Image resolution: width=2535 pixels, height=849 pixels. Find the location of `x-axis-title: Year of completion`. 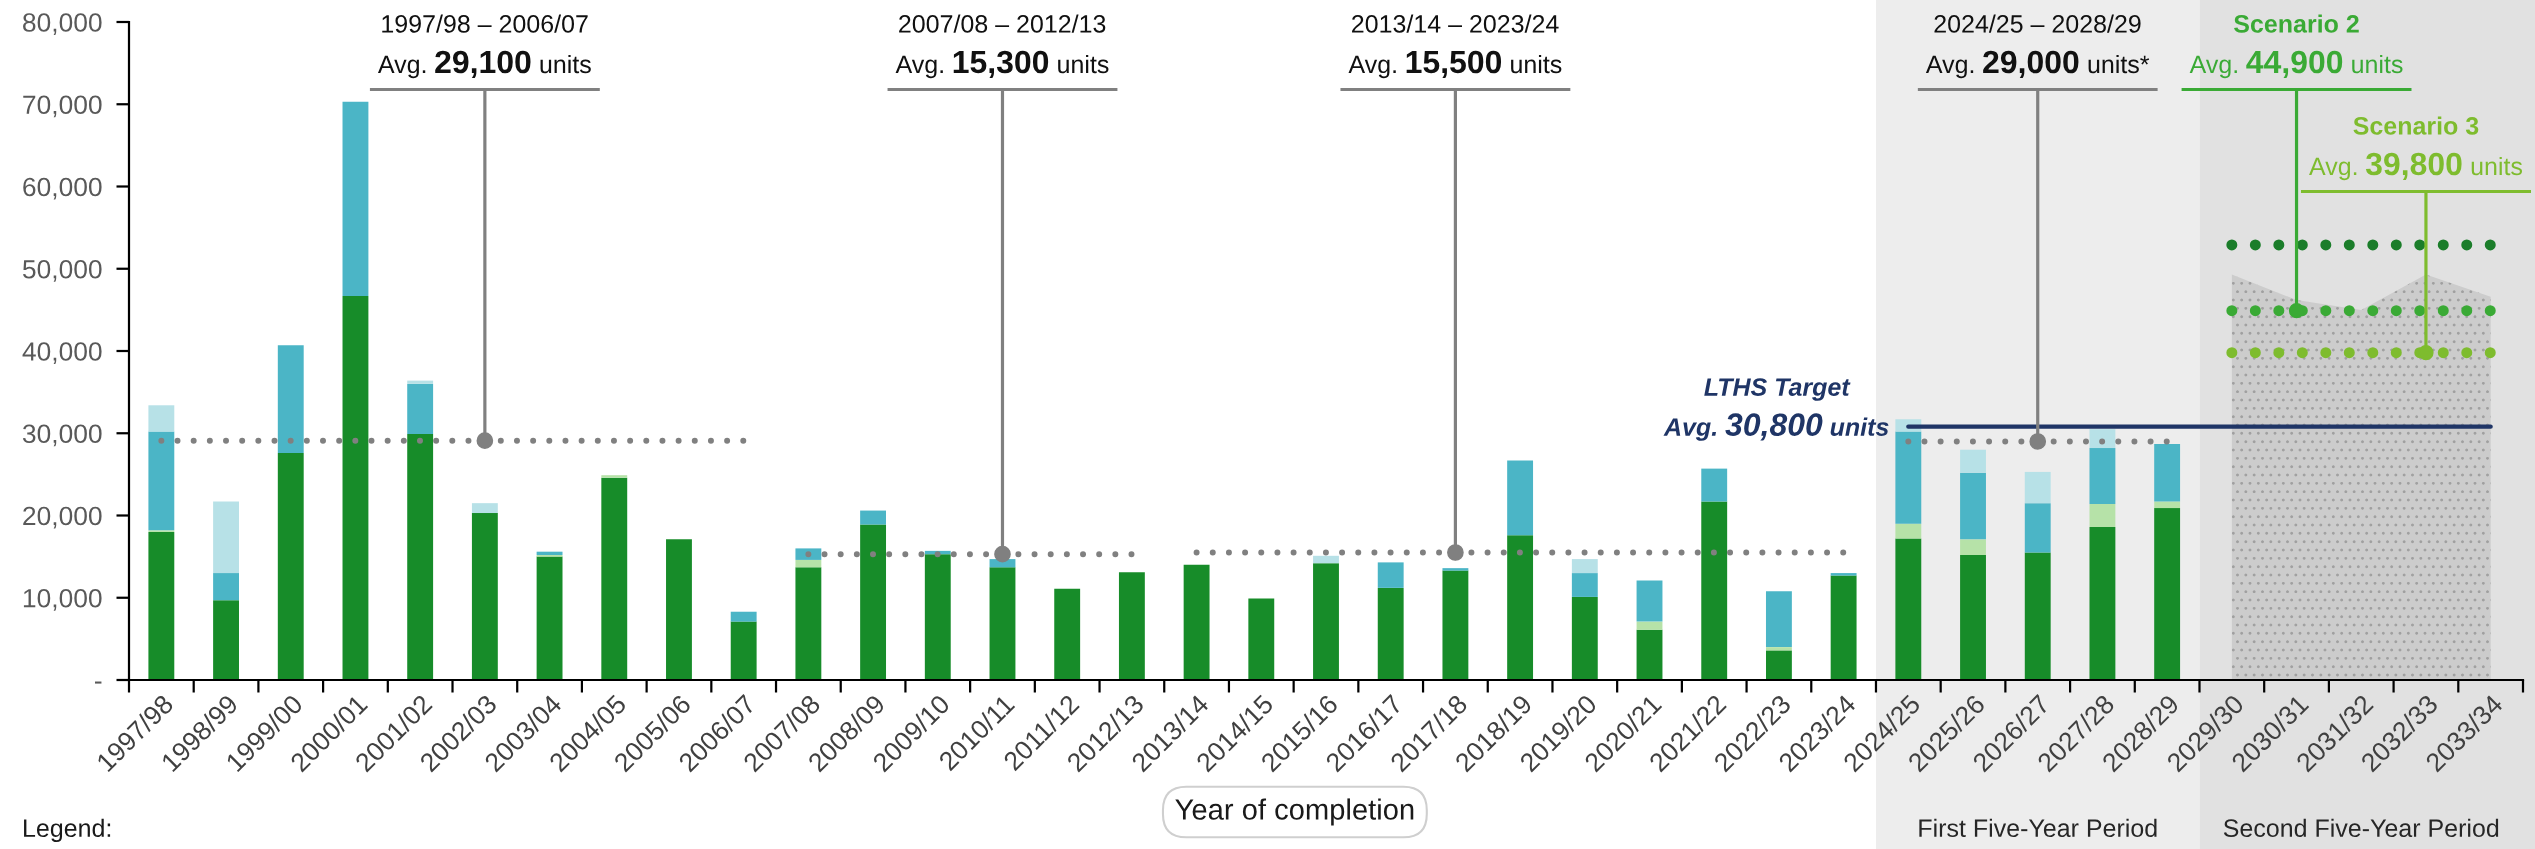

x-axis-title: Year of completion is located at coordinates (1294, 812).